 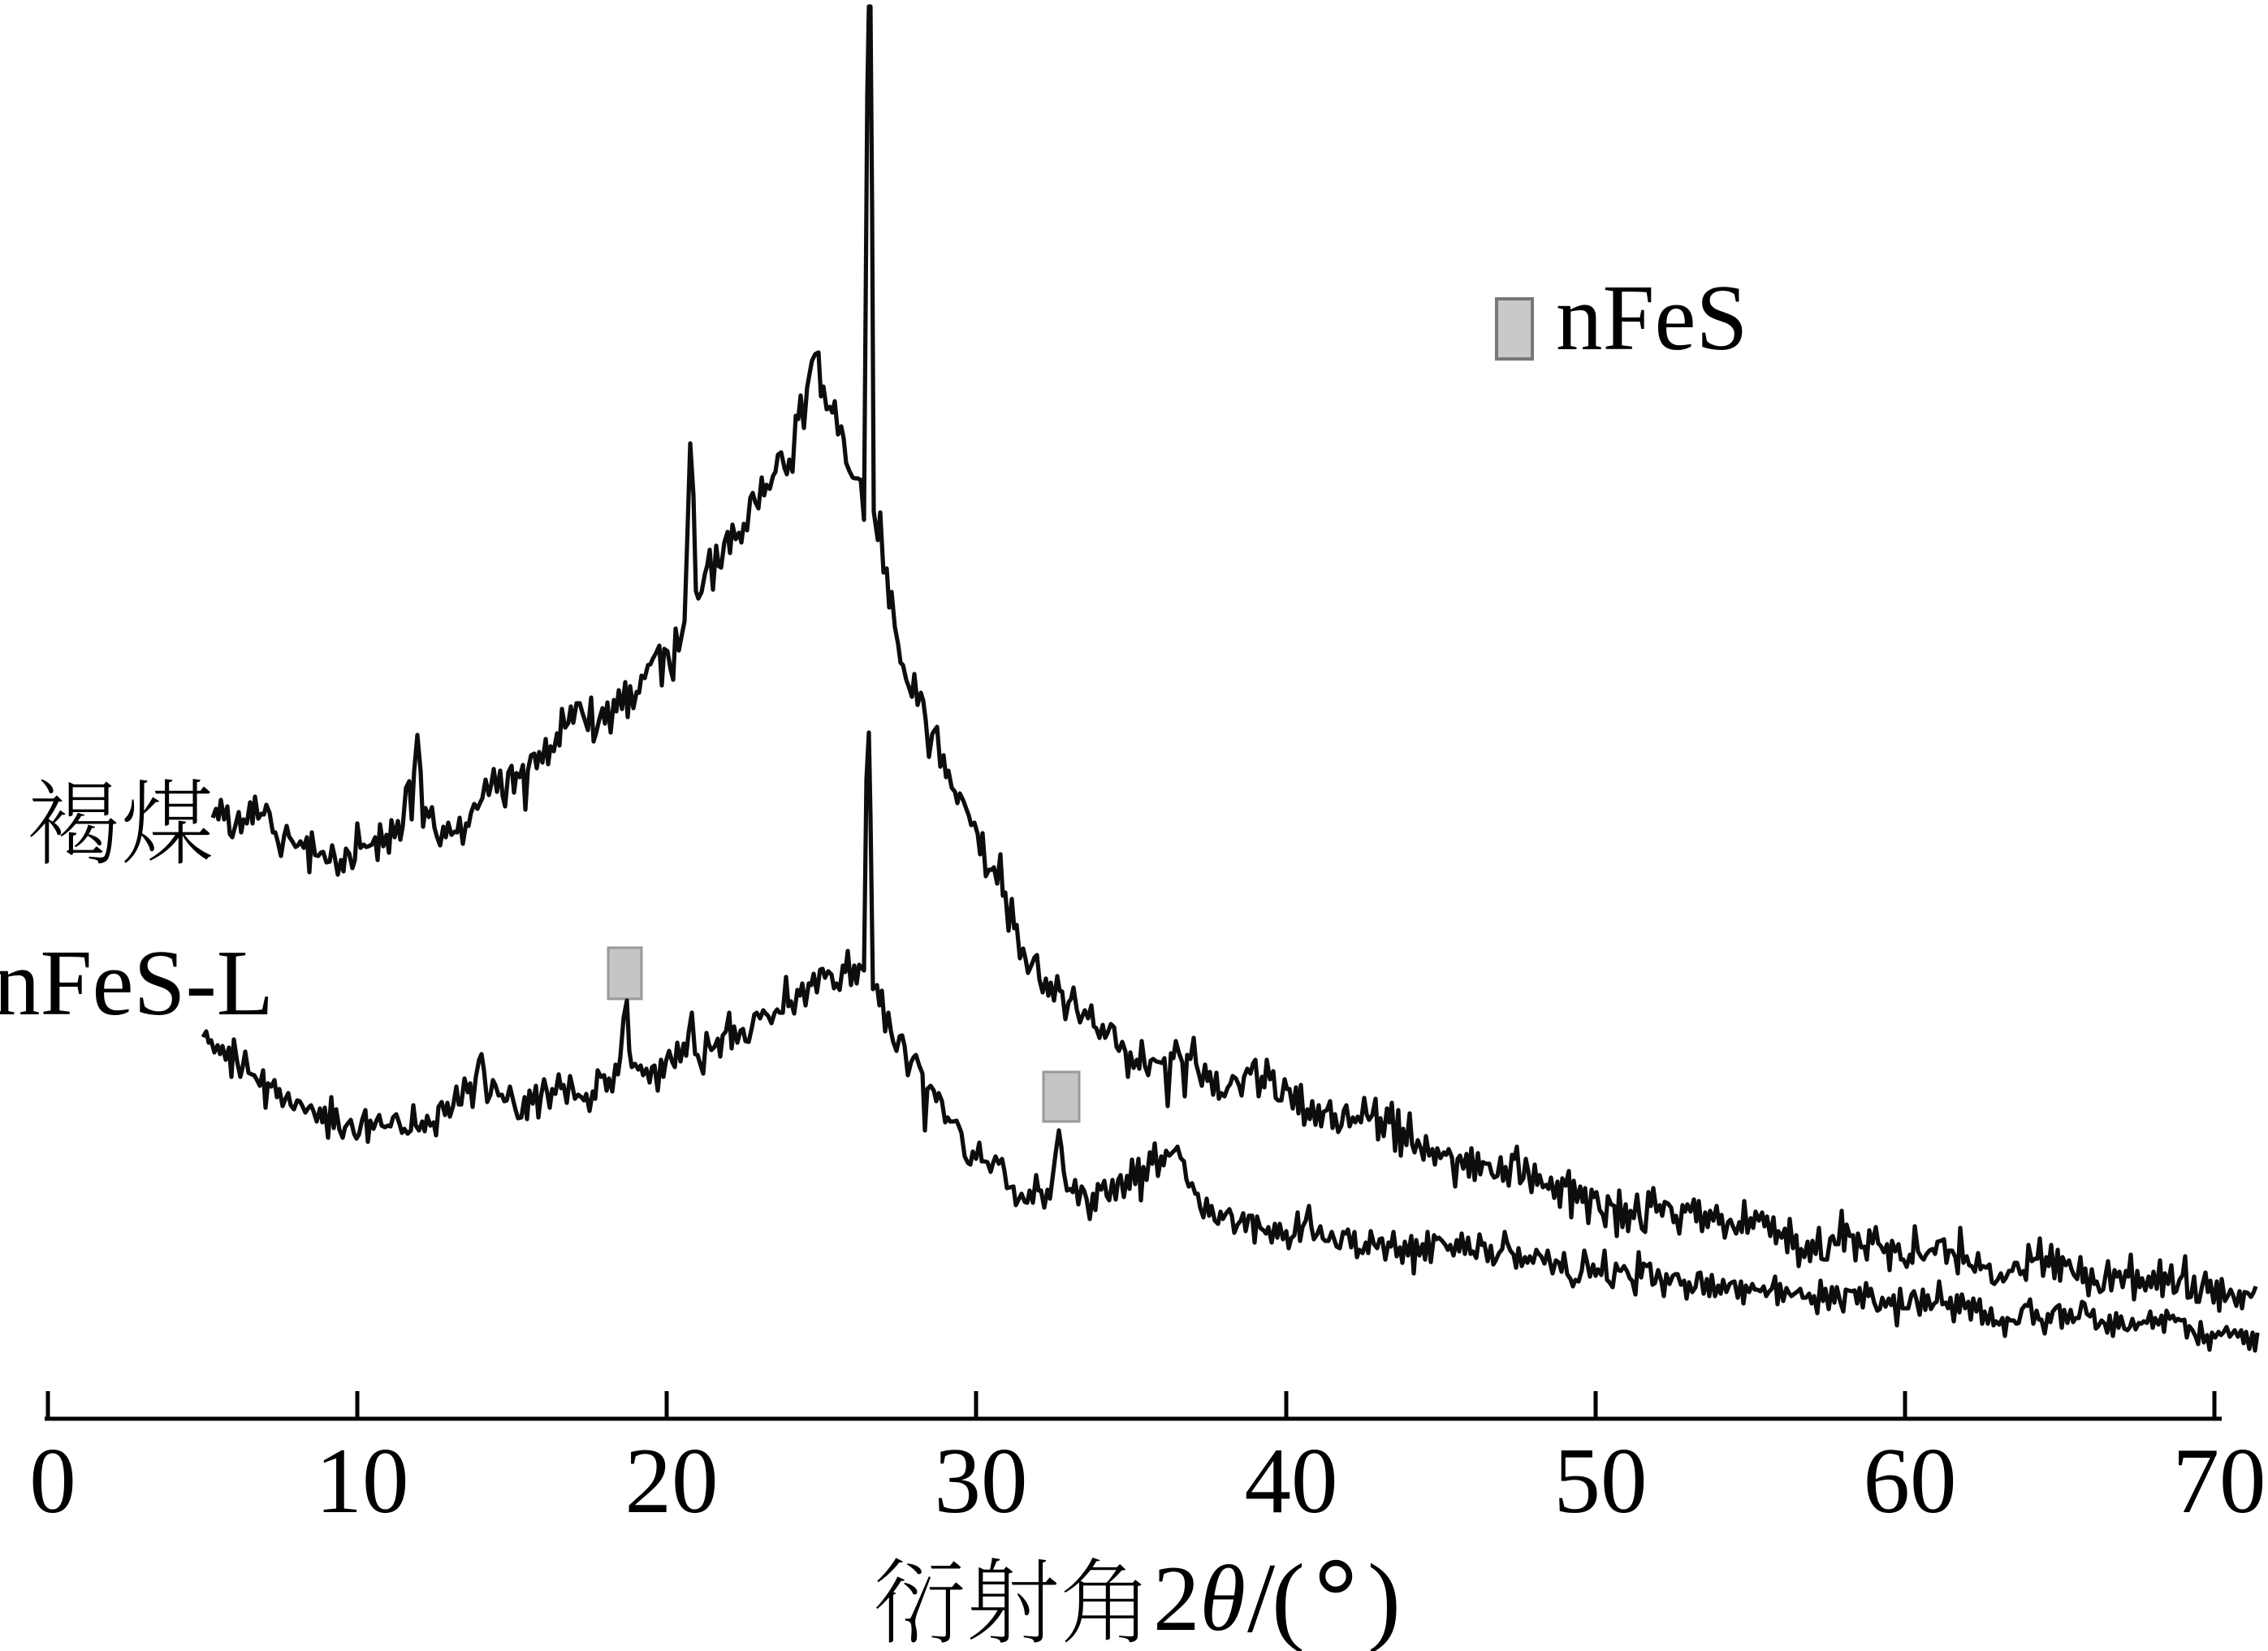 What do you see at coordinates (52, 1480) in the screenshot?
I see `svg-text: 0` at bounding box center [52, 1480].